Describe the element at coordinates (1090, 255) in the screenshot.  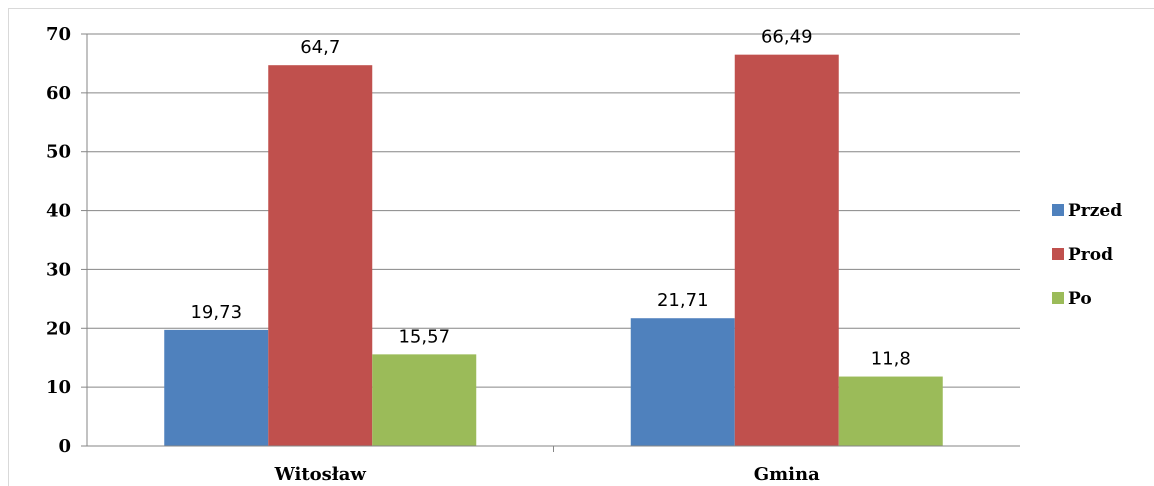
I see `legend-label-prod: Prod` at that location.